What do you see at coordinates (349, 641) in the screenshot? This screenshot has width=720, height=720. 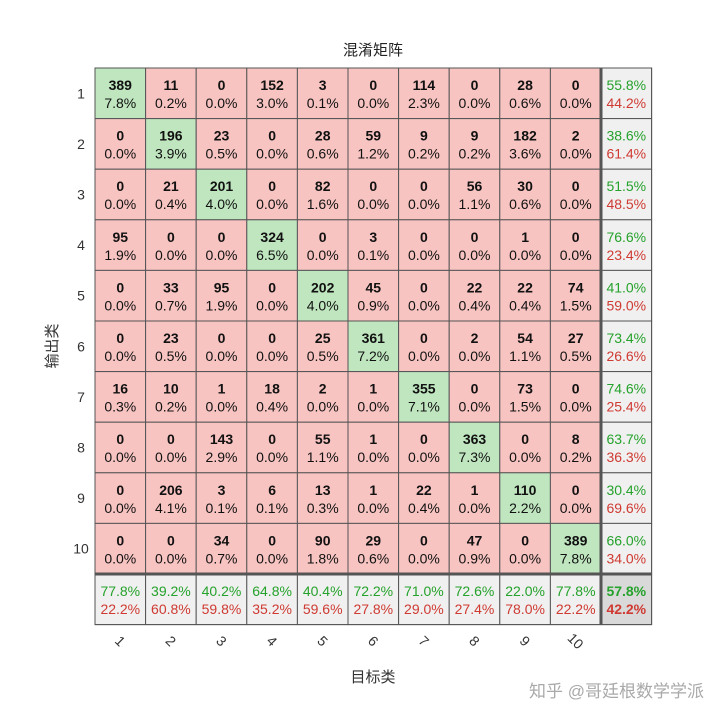 I see `x-tick-labels: 1 2 3 4 5 6 7 8 9 10` at bounding box center [349, 641].